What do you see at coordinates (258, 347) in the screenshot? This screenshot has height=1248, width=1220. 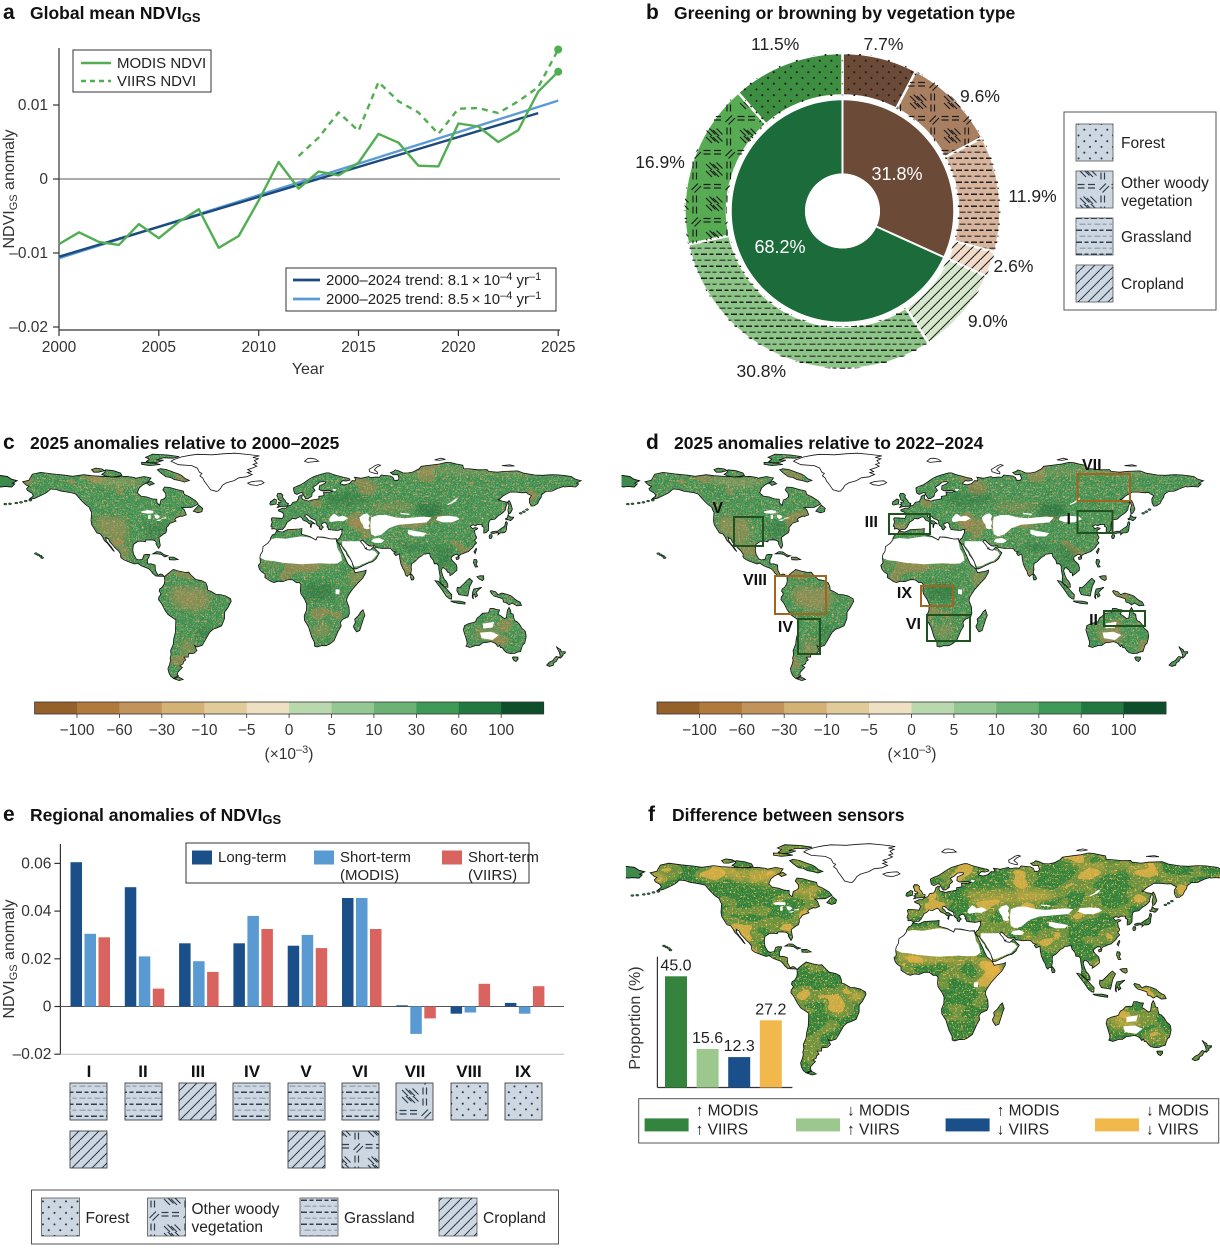 I see `svg-text: 2010` at bounding box center [258, 347].